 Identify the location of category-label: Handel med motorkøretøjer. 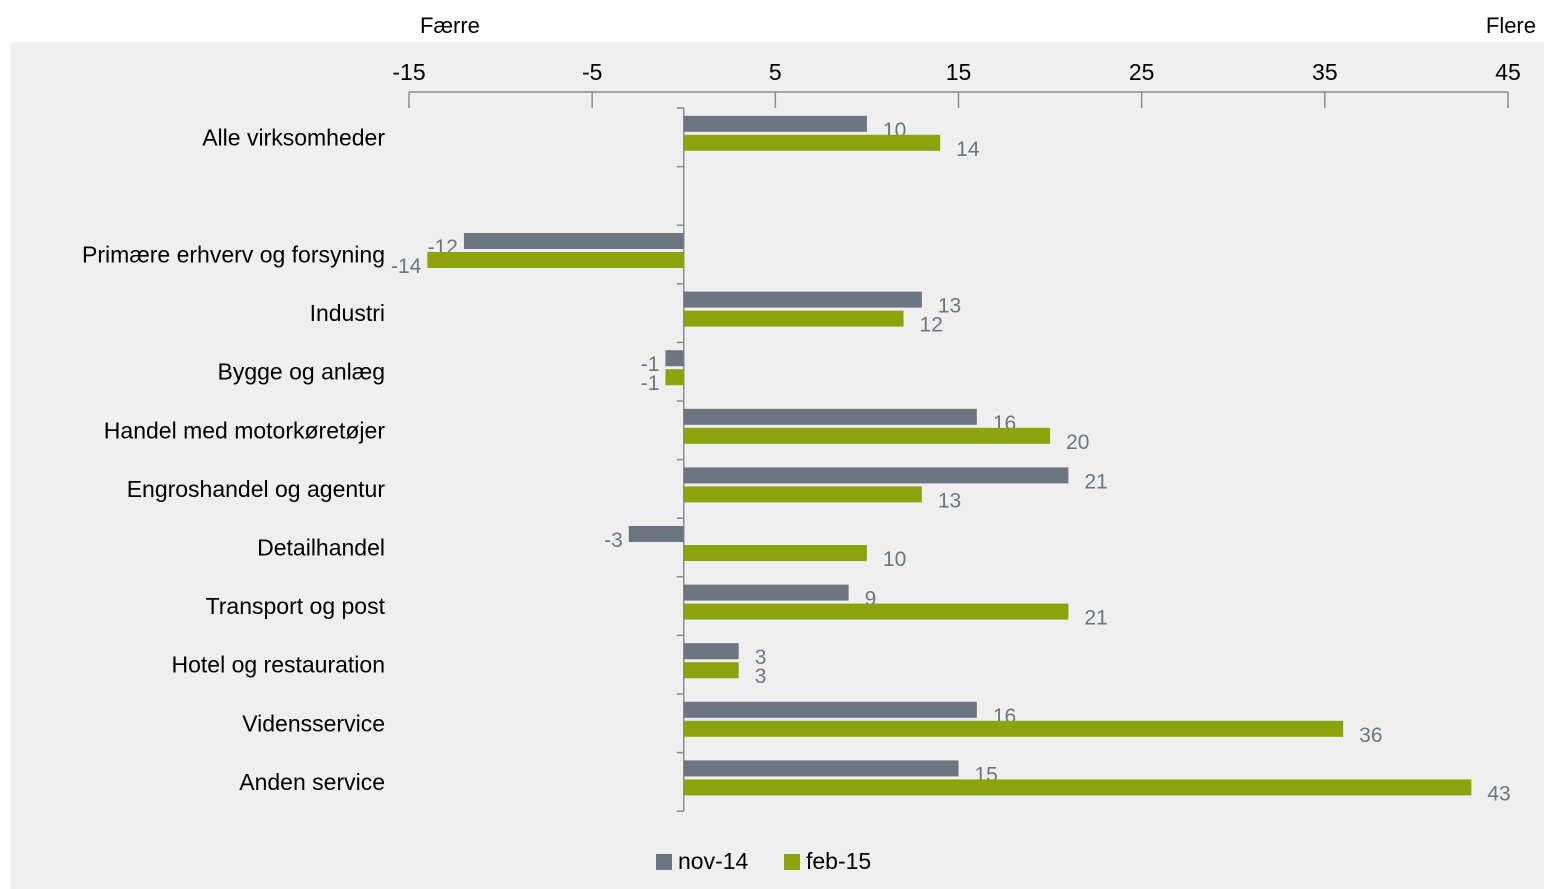
(245, 430).